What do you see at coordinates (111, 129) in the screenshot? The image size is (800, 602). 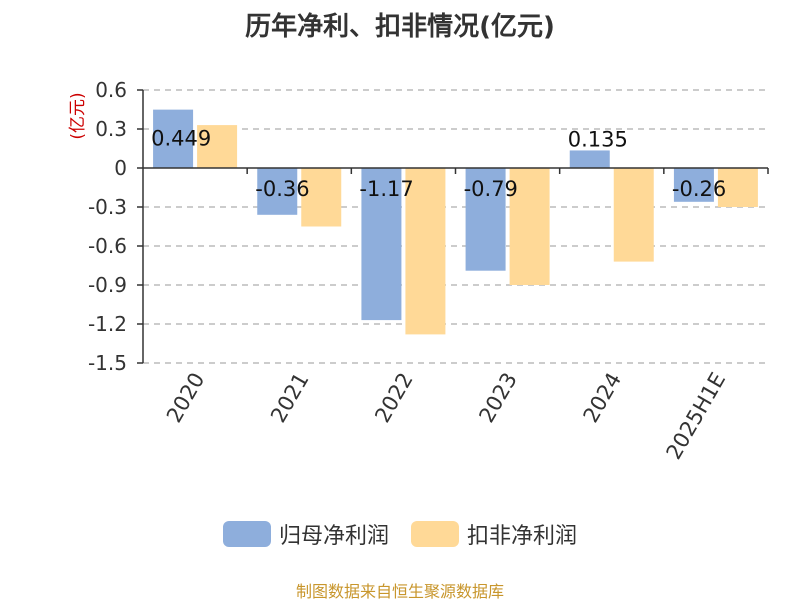 I see `y-tick-label: 0.3` at bounding box center [111, 129].